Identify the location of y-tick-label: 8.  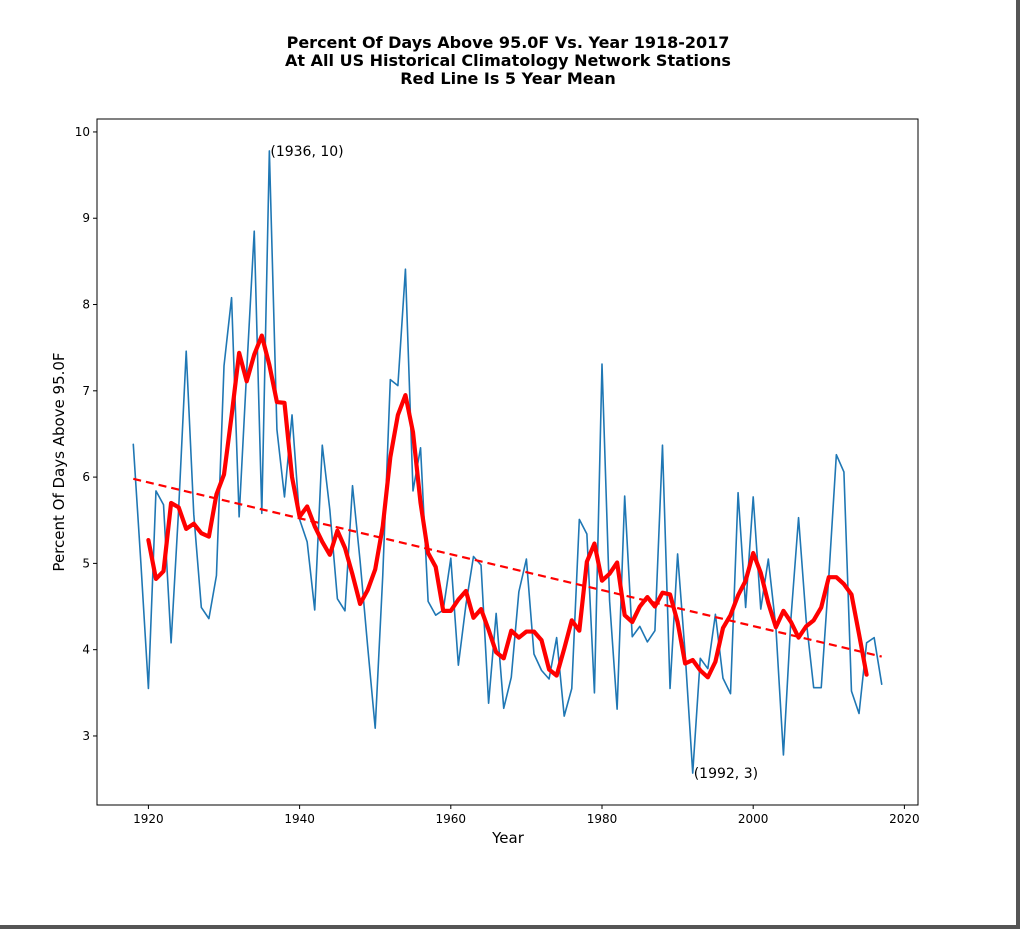
(86, 305).